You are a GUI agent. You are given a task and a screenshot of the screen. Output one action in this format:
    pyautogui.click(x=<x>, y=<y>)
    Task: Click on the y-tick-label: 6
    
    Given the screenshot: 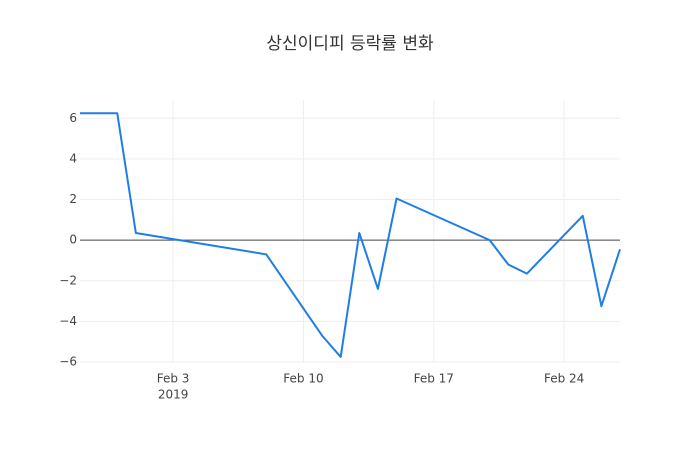 What is the action you would take?
    pyautogui.click(x=73, y=118)
    